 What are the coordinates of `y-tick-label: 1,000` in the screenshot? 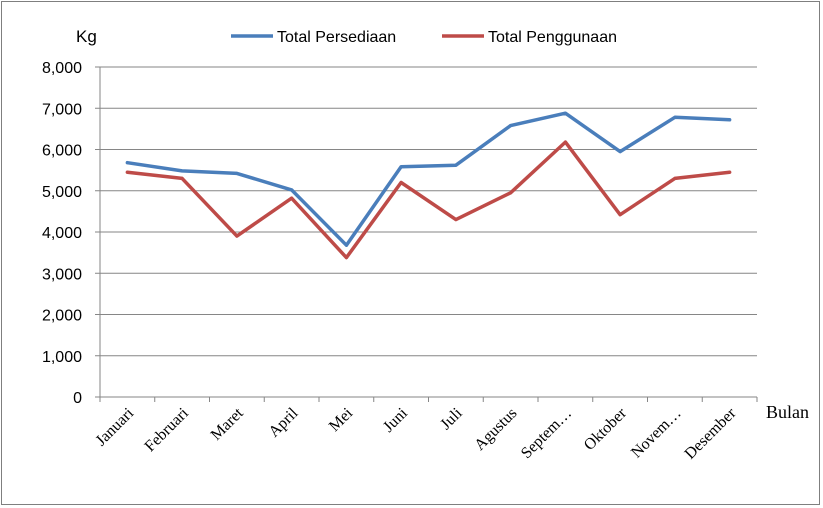 It's located at (62, 357).